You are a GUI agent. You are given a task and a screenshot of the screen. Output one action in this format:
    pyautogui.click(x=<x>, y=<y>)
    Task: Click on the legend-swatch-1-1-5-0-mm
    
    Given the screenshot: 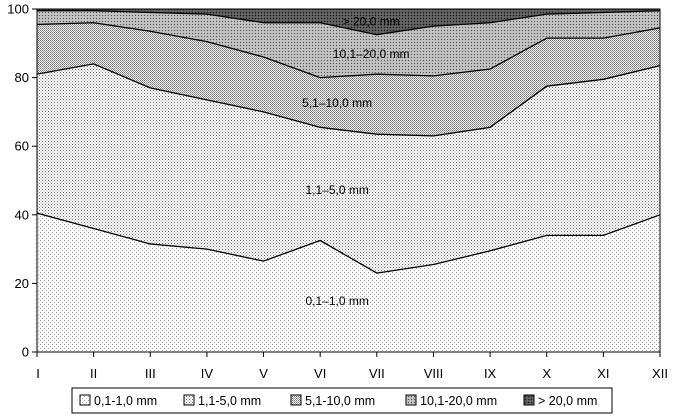 What is the action you would take?
    pyautogui.click(x=189, y=400)
    